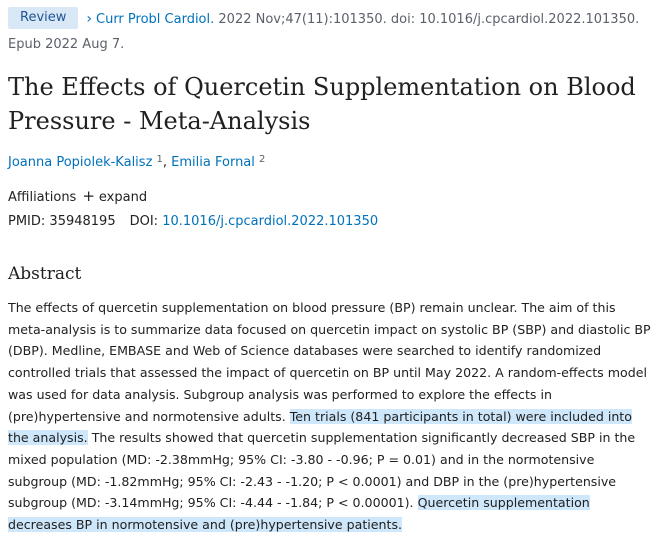  What do you see at coordinates (262, 159) in the screenshot?
I see `affiliation-ref: 2` at bounding box center [262, 159].